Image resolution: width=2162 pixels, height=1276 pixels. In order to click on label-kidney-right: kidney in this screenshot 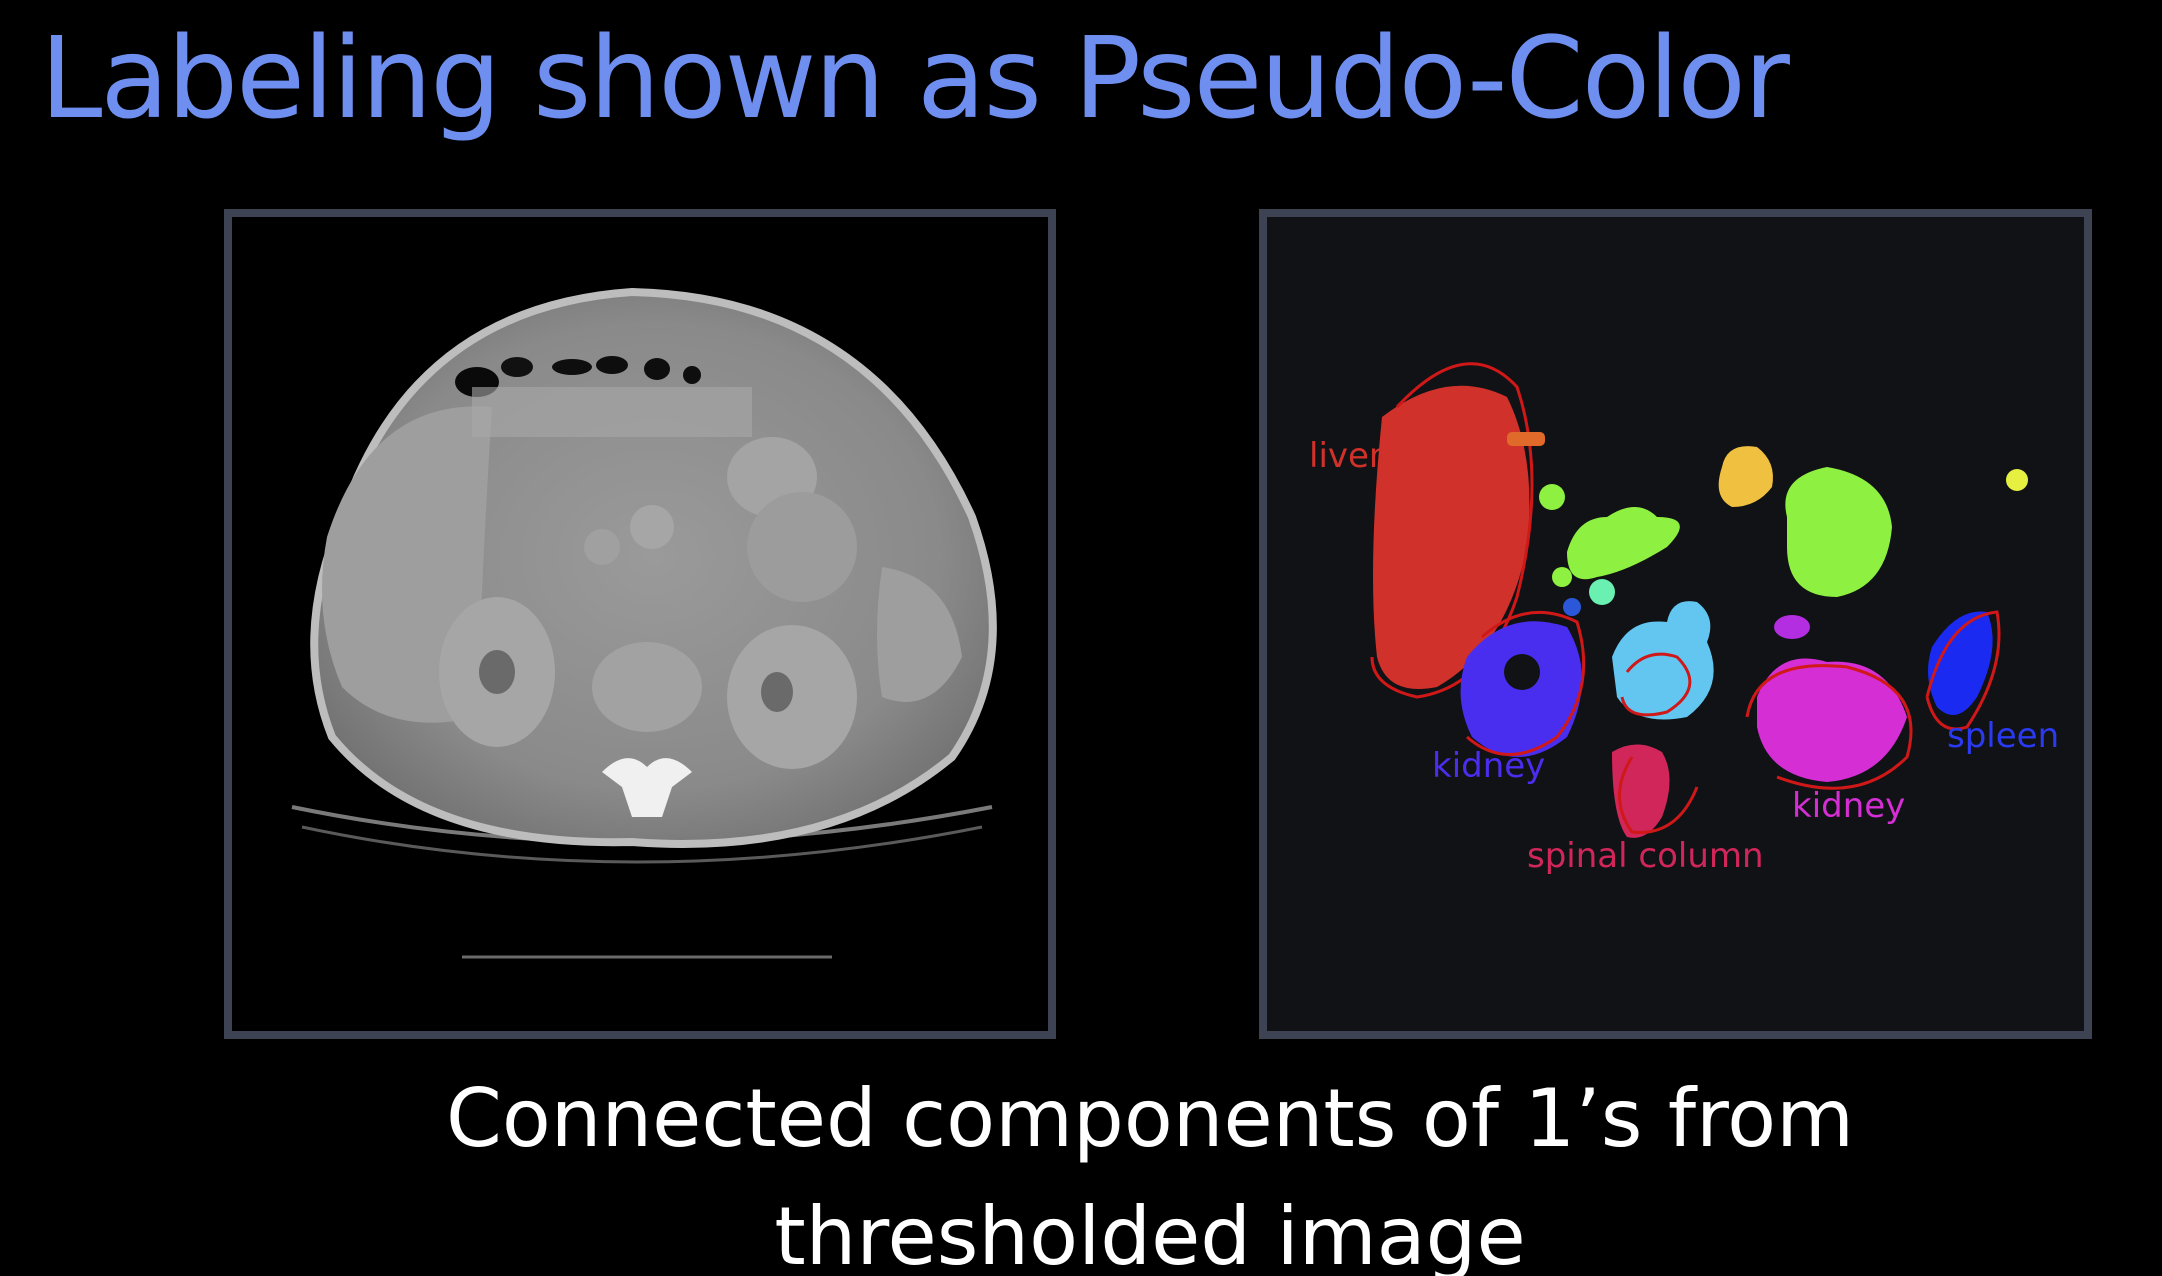, I will do `click(1848, 806)`.